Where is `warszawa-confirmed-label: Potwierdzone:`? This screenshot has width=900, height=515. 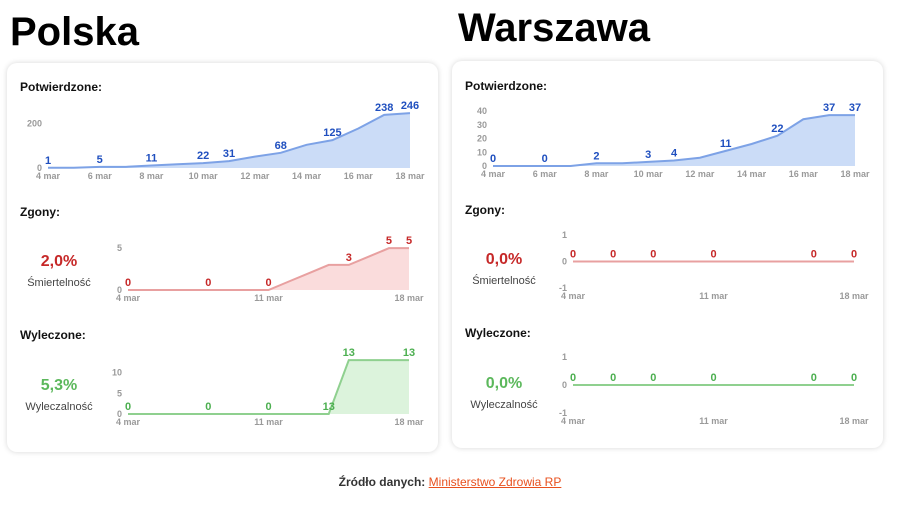 warszawa-confirmed-label: Potwierdzone: is located at coordinates (506, 86).